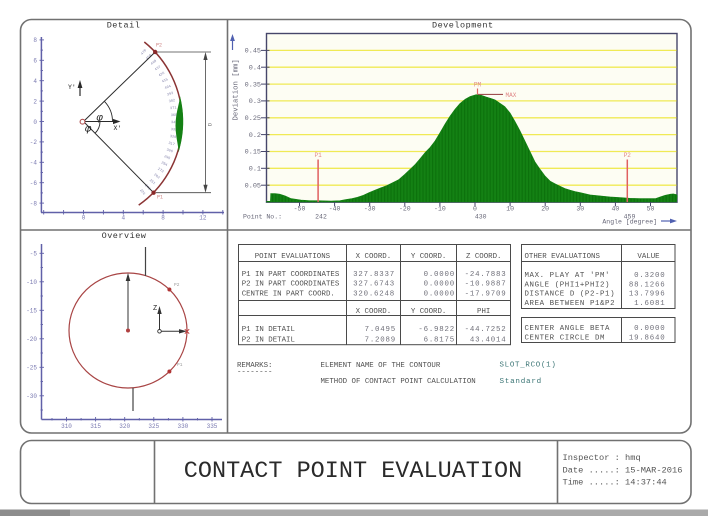 This screenshot has height=516, width=708. I want to click on svg-text: 229, so click(141, 193).